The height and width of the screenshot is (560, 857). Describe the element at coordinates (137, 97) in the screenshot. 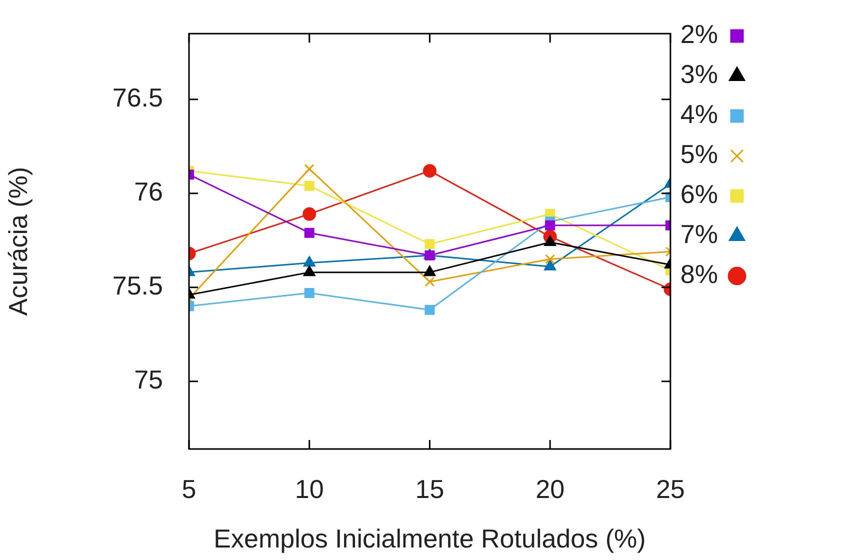

I see `y-tick-label: 76.5` at that location.